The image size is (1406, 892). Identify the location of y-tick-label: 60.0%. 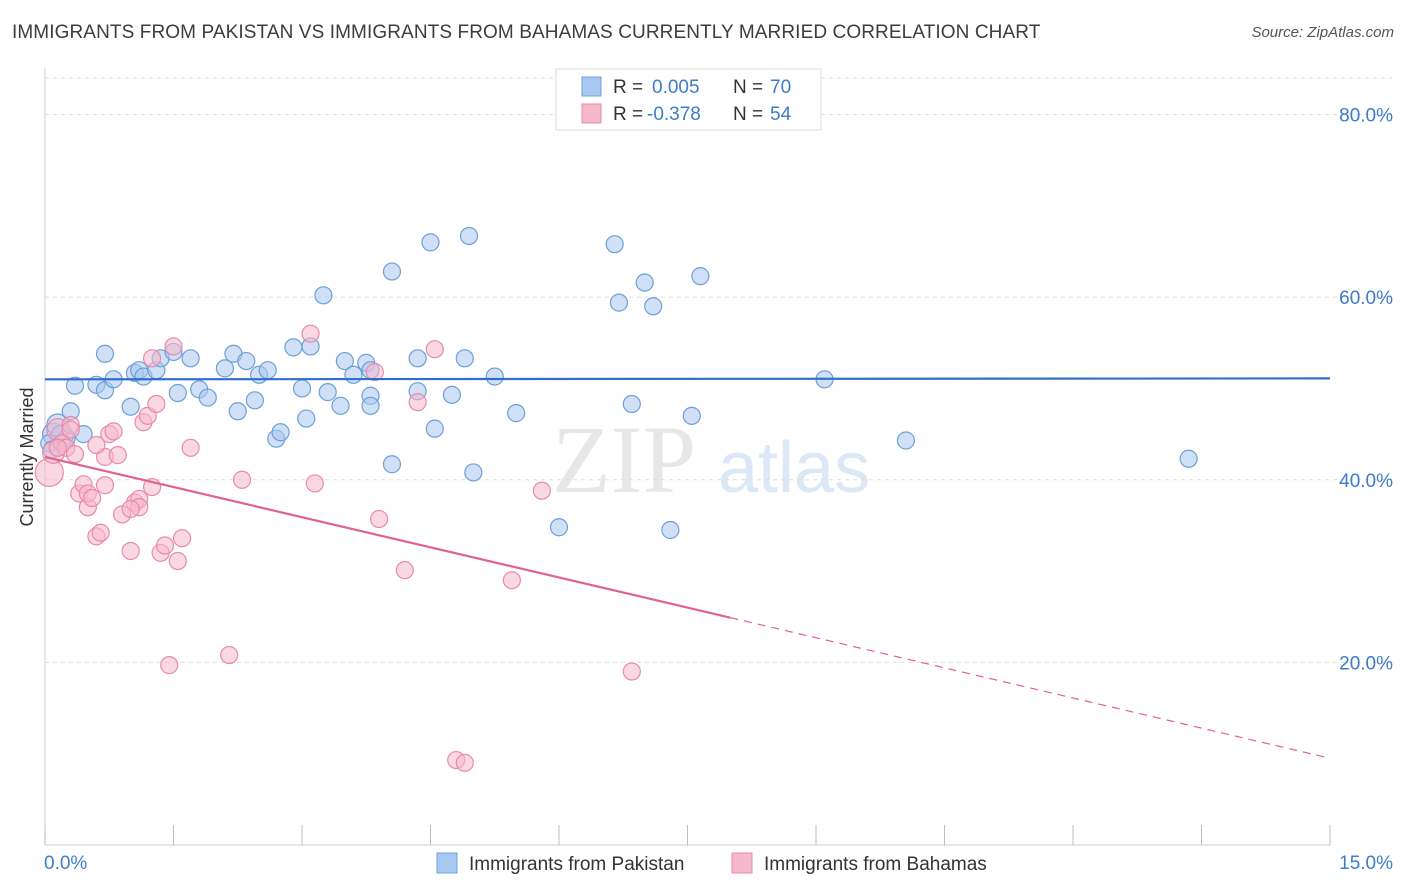
(1366, 298).